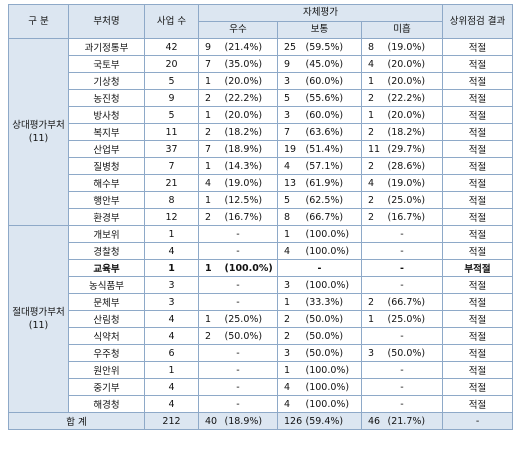 This screenshot has width=525, height=452. What do you see at coordinates (171, 421) in the screenshot?
I see `total-count: 212` at bounding box center [171, 421].